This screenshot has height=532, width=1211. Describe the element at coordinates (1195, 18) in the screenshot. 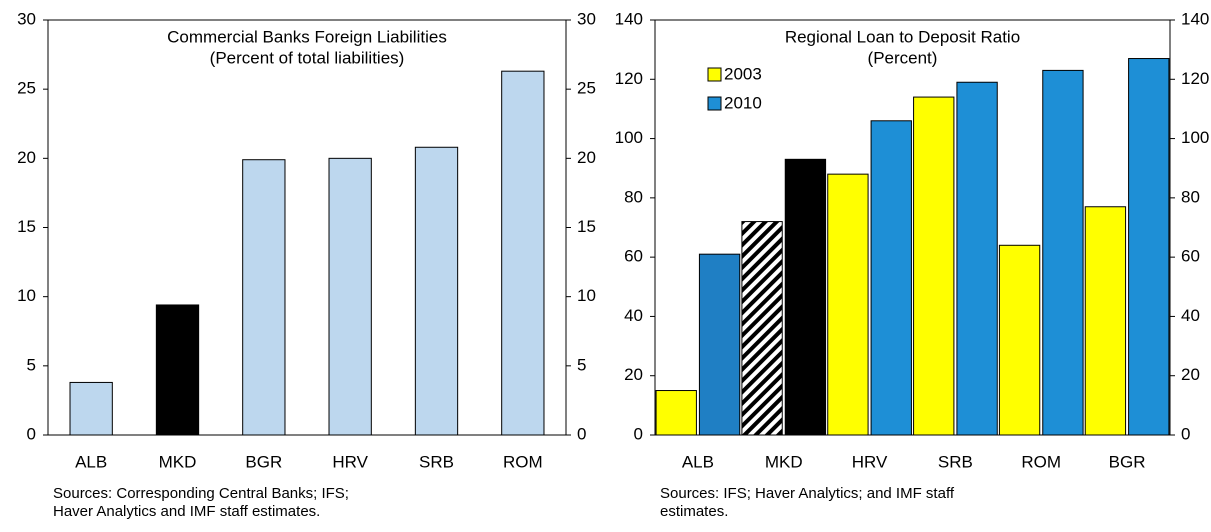

I see `y2-tick-label: 140` at that location.